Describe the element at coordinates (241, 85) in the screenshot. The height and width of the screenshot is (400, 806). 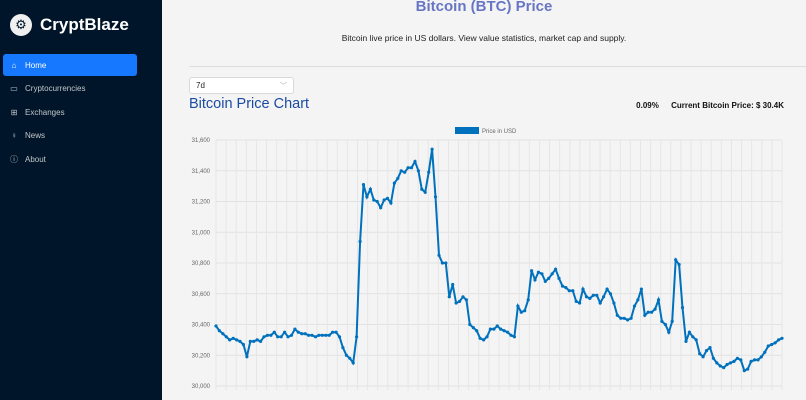
I see `timeperiod-select: 7d ﹀` at that location.